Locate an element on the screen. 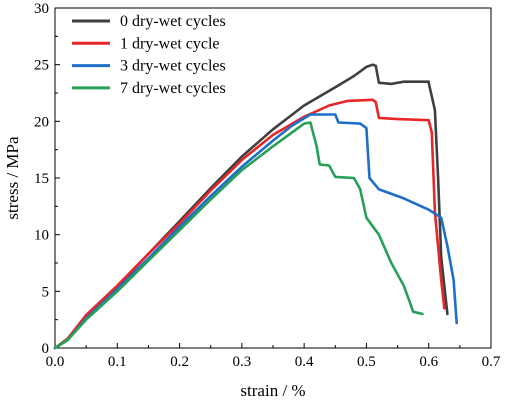  y-tick-label: 20 is located at coordinates (41, 122).